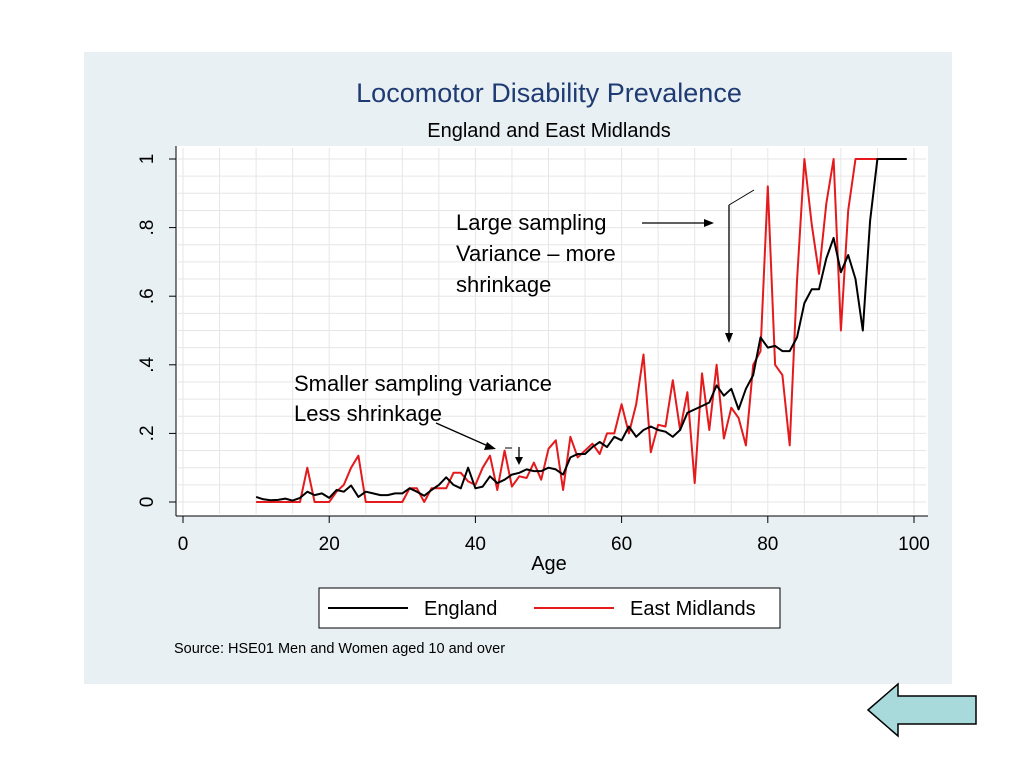 The height and width of the screenshot is (768, 1024). What do you see at coordinates (147, 502) in the screenshot?
I see `y-tick-label: 0` at bounding box center [147, 502].